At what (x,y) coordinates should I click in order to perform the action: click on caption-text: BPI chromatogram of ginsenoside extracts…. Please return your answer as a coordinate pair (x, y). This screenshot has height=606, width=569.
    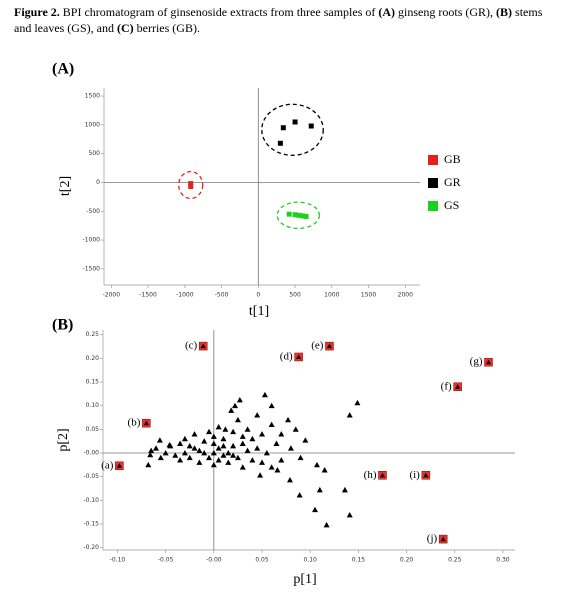
    Looking at the image, I should click on (219, 12).